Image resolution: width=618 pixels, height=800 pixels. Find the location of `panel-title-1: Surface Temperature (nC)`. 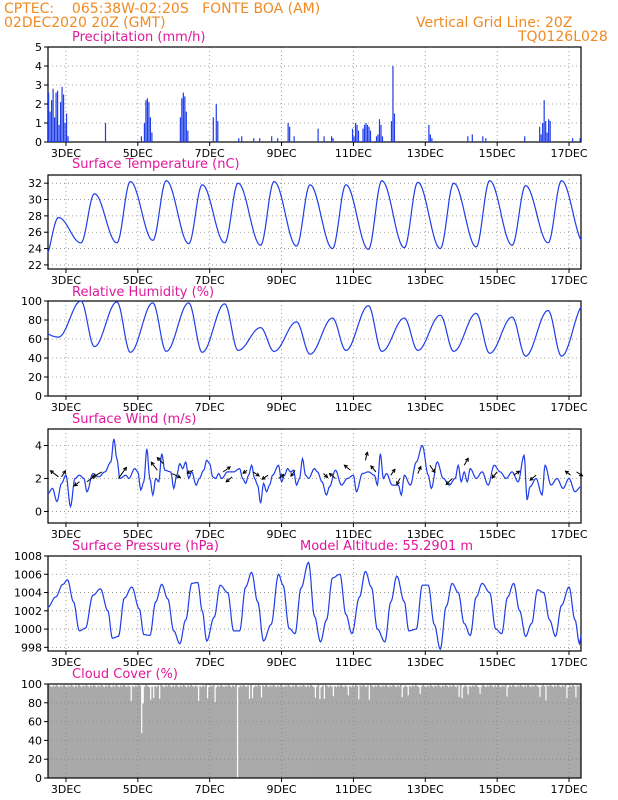

panel-title-1: Surface Temperature (nC) is located at coordinates (156, 164).